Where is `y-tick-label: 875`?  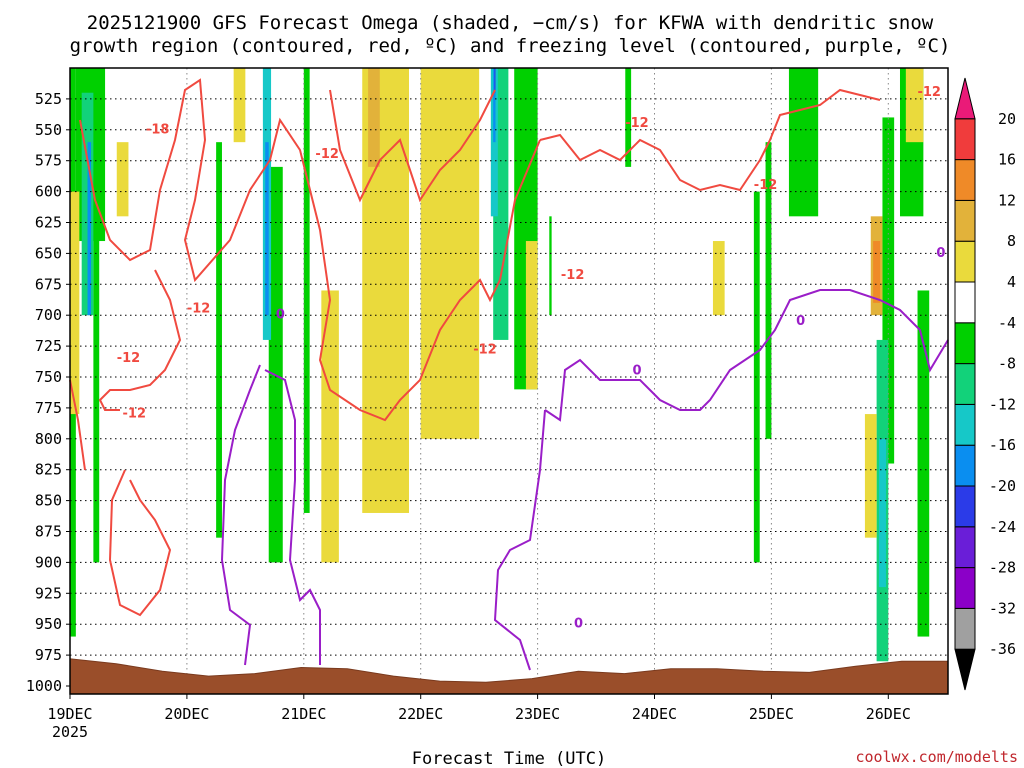
y-tick-label: 875 is located at coordinates (48, 532).